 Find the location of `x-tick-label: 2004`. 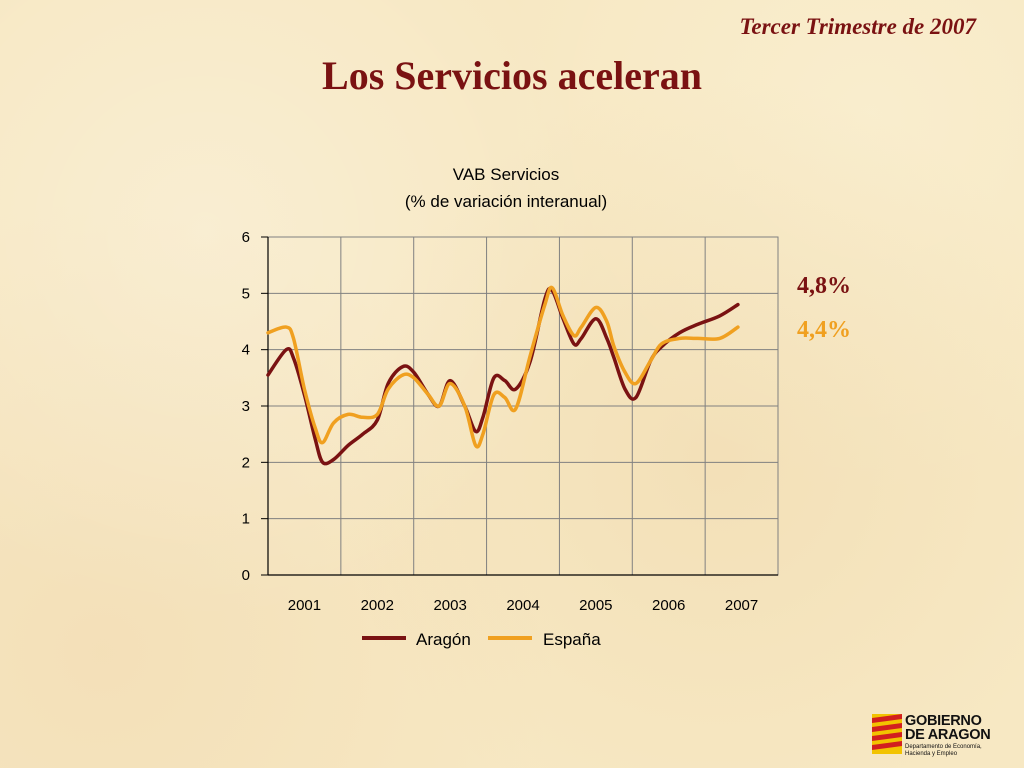

x-tick-label: 2004 is located at coordinates (522, 605).